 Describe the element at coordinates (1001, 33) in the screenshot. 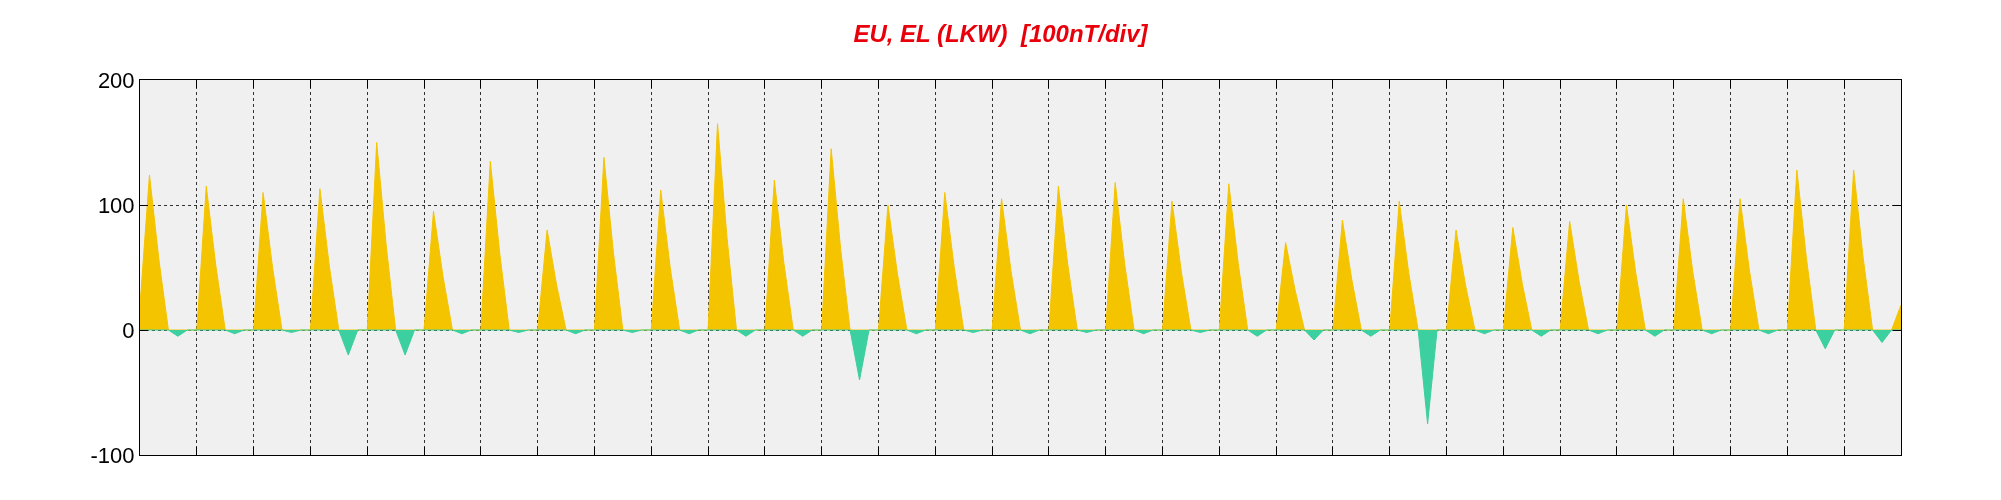

I see `chart-title: EU, EL (LKW) [100nT/div]` at that location.